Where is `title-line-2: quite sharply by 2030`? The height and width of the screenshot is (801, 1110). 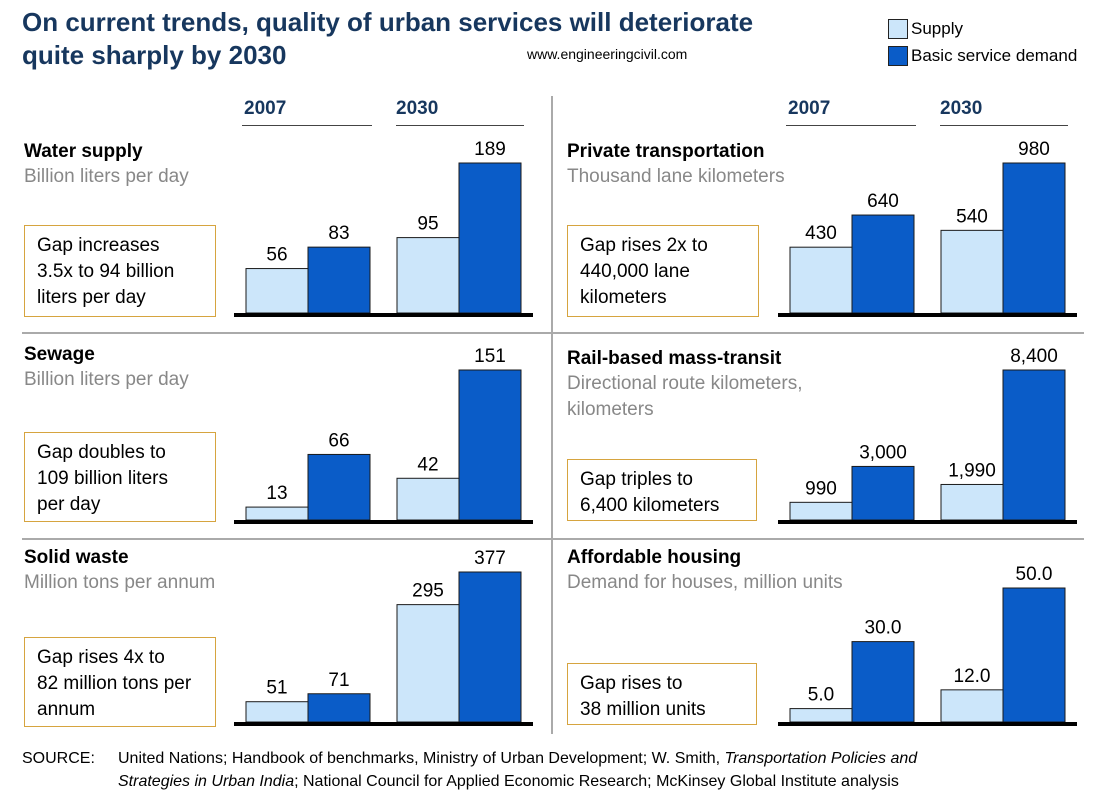 title-line-2: quite sharply by 2030 is located at coordinates (154, 55).